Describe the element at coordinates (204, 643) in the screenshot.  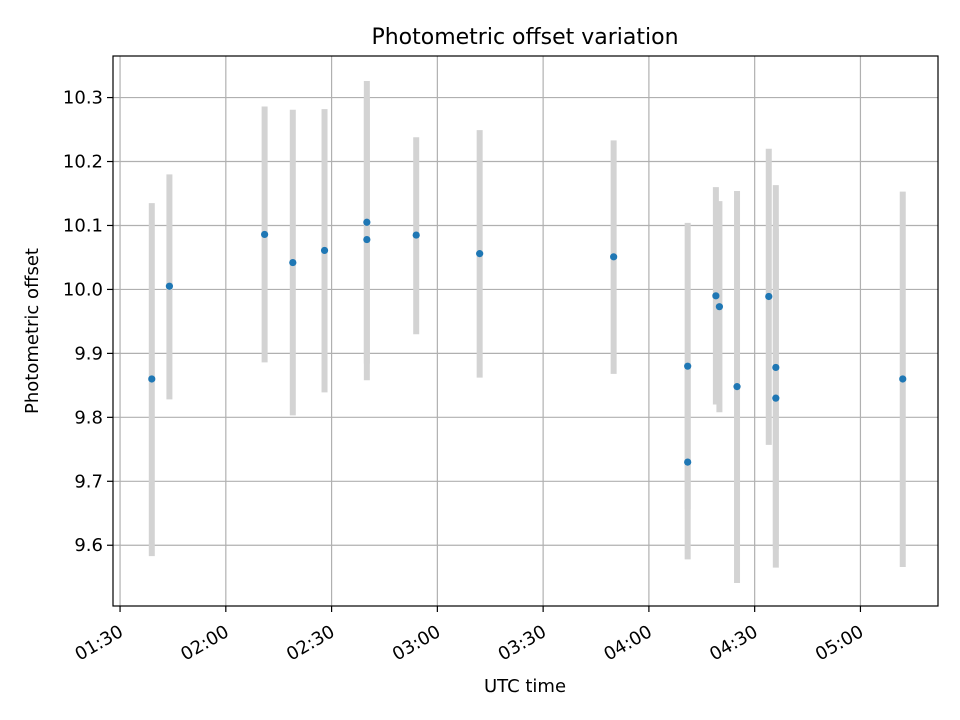
I see `x-tick-label: 02:00` at that location.